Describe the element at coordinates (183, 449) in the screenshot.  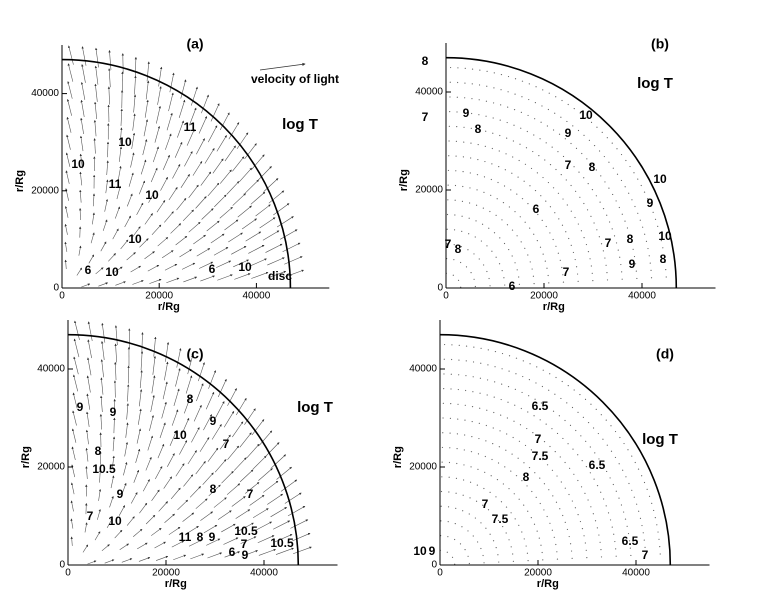
I see `domain-boundary` at that location.